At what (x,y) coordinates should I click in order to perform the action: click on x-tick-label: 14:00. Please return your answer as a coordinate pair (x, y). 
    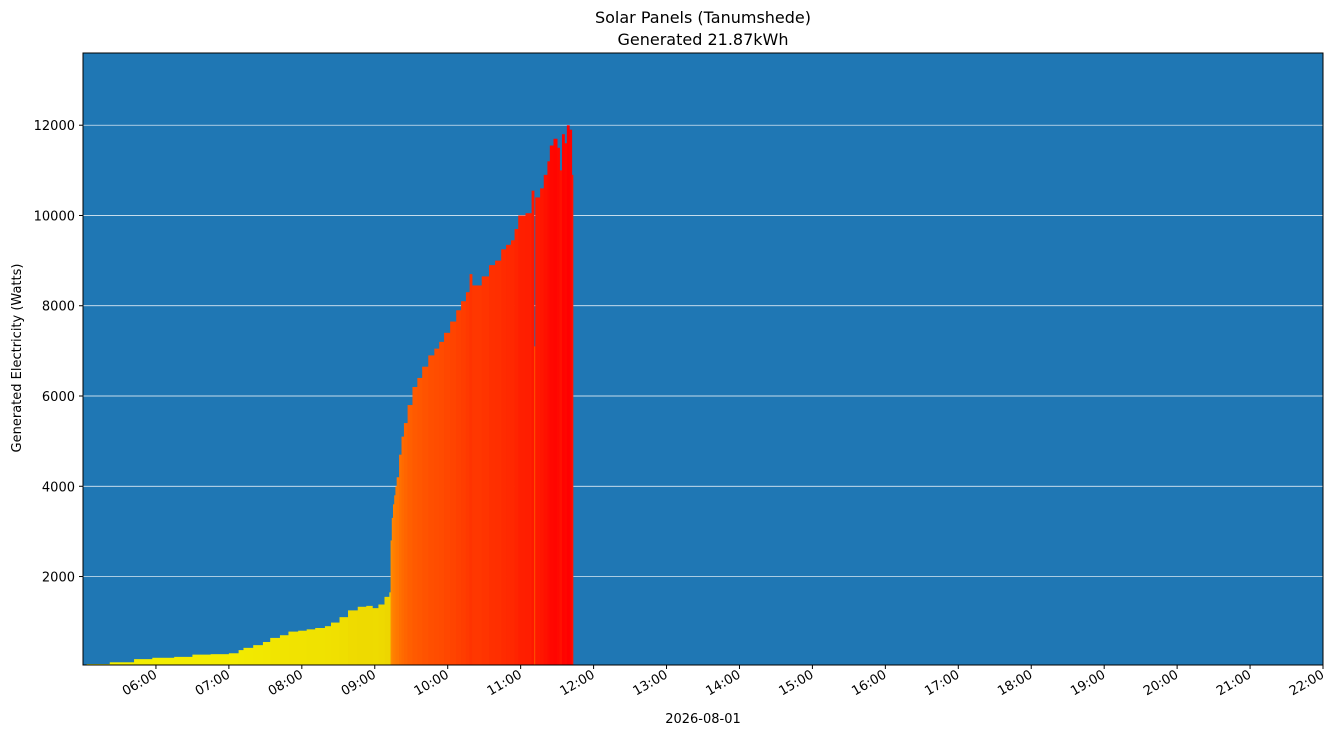
    Looking at the image, I should click on (724, 683).